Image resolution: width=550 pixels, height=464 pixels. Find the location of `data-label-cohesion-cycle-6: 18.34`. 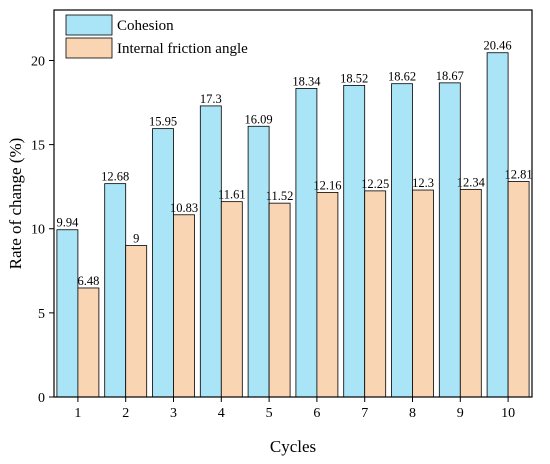

data-label-cohesion-cycle-6: 18.34 is located at coordinates (306, 81).